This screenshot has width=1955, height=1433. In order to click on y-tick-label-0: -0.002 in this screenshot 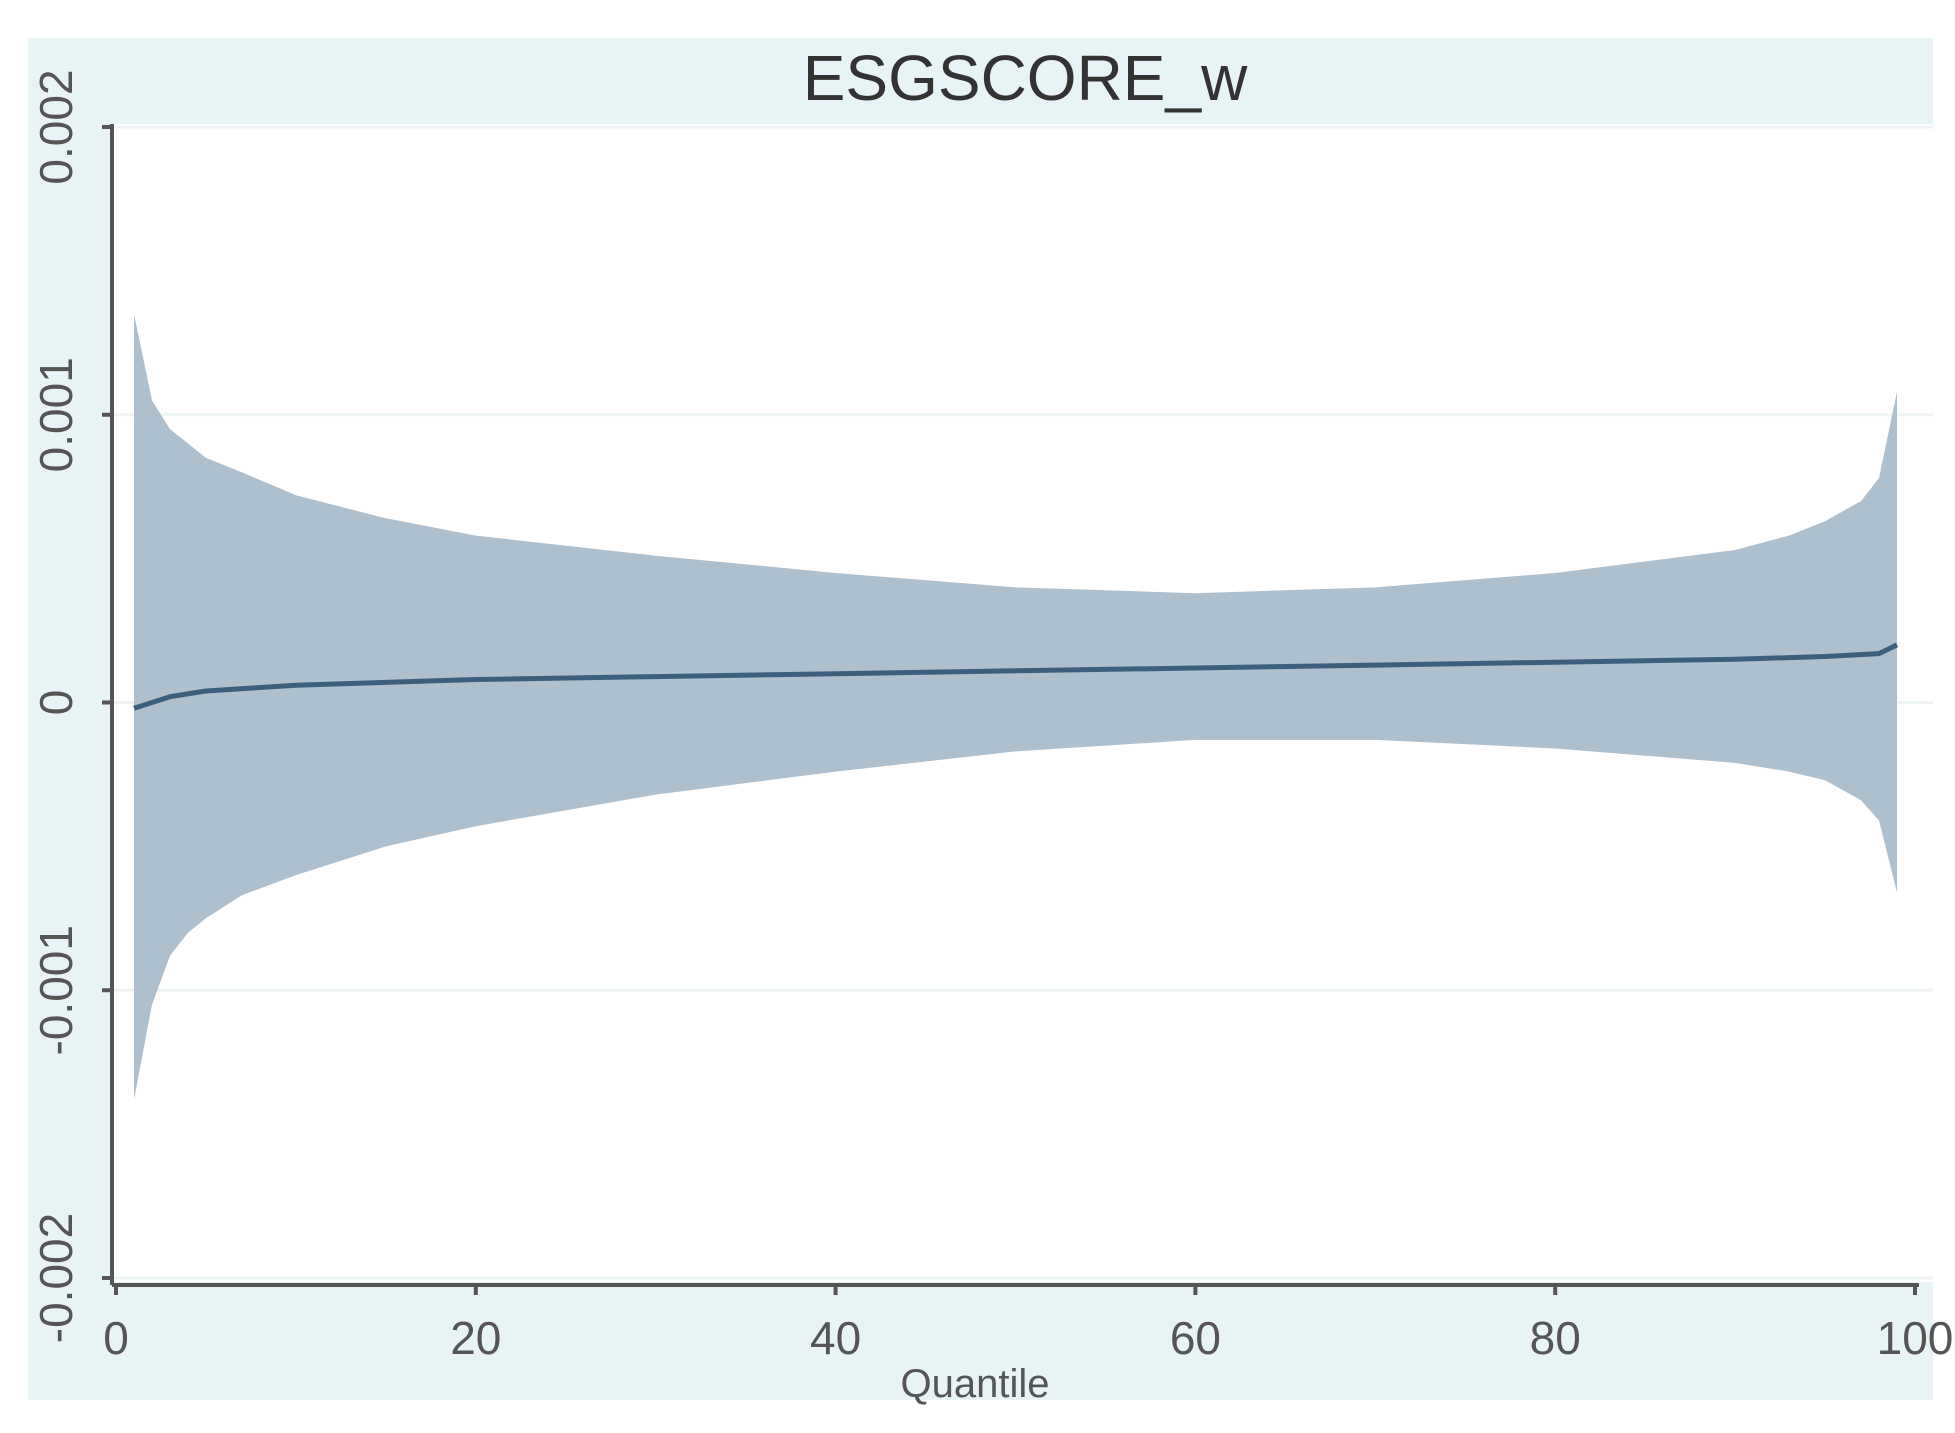, I will do `click(56, 1278)`.